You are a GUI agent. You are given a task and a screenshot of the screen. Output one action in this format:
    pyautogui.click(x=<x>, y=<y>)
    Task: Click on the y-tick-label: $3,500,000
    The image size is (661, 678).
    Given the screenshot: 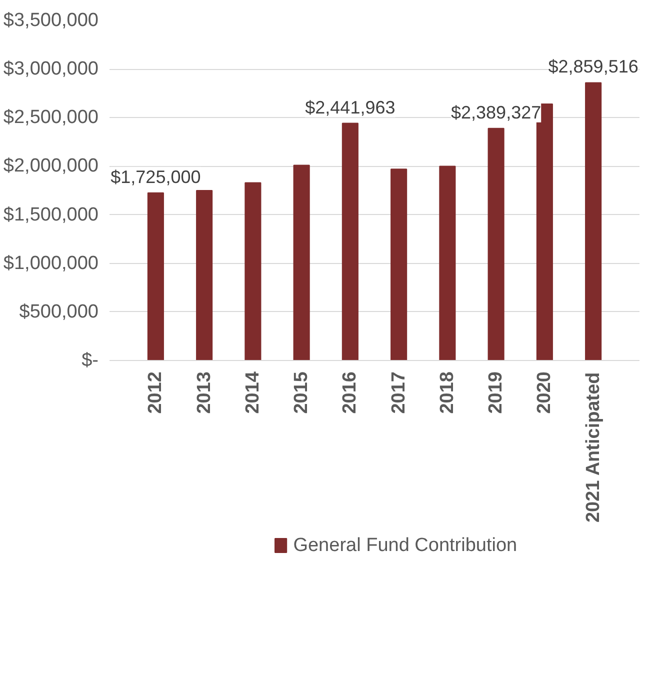 What is the action you would take?
    pyautogui.click(x=50, y=20)
    